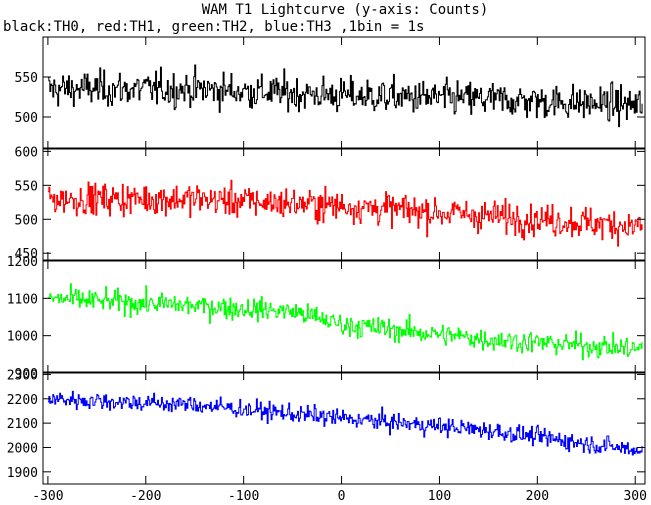  Describe the element at coordinates (22, 400) in the screenshot. I see `y-tick-label: 2200` at that location.